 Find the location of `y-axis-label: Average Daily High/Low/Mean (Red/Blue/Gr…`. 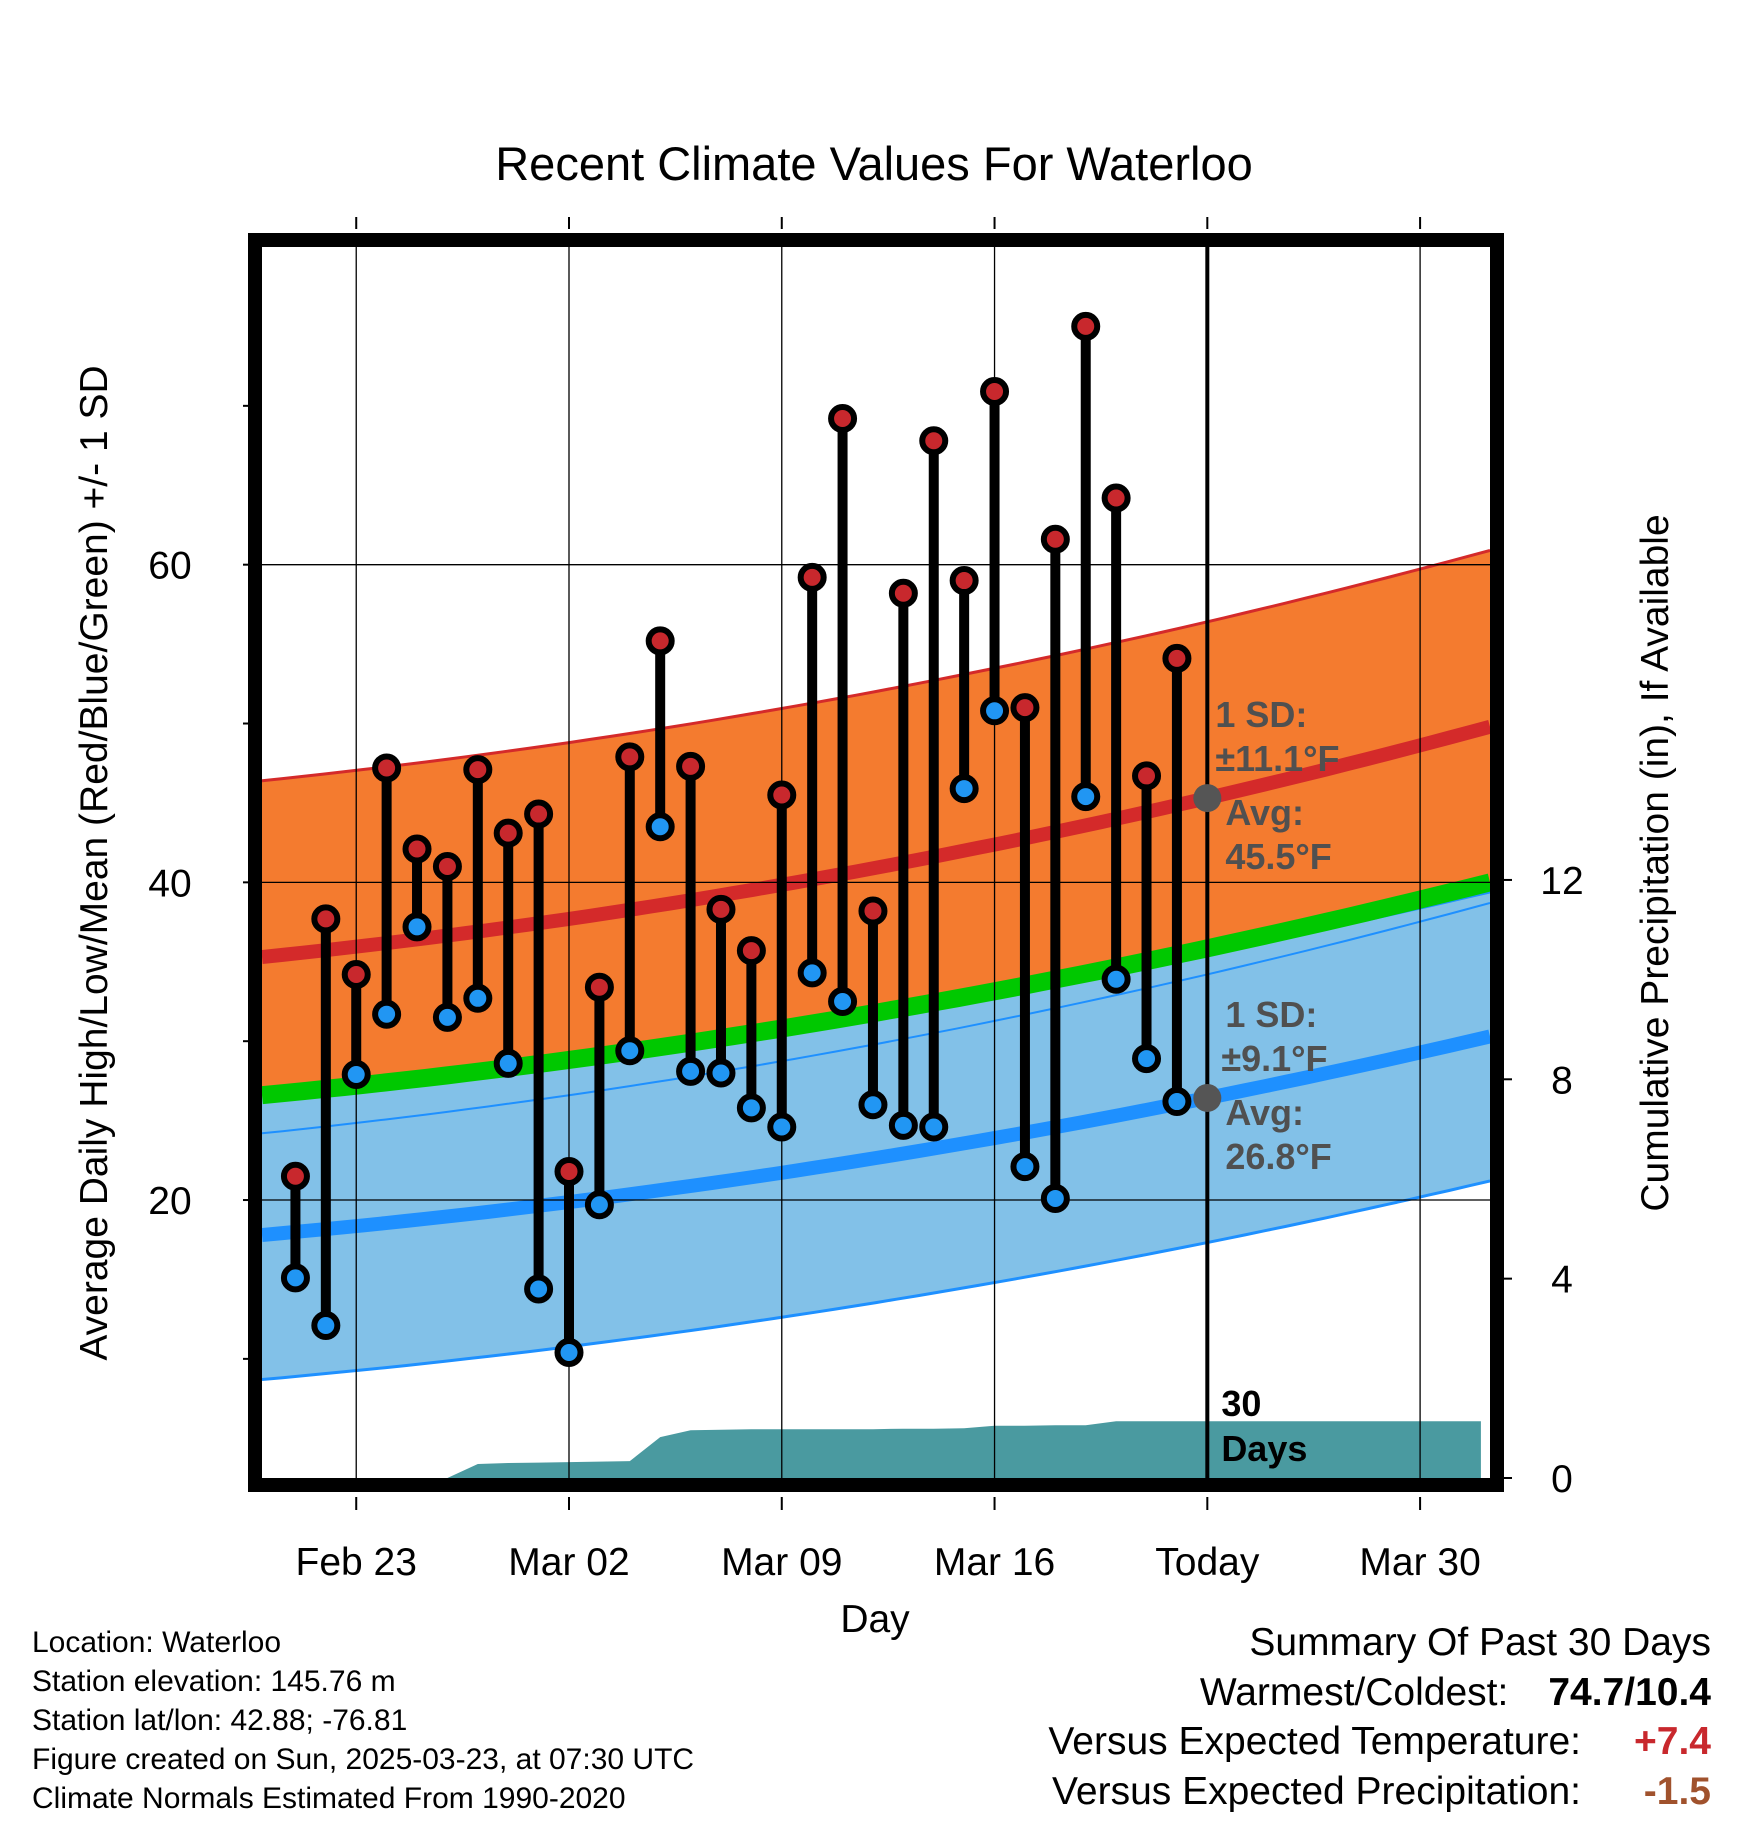

y-axis-label: Average Daily High/Low/Mean (Red/Blue/Gr… is located at coordinates (94, 862).